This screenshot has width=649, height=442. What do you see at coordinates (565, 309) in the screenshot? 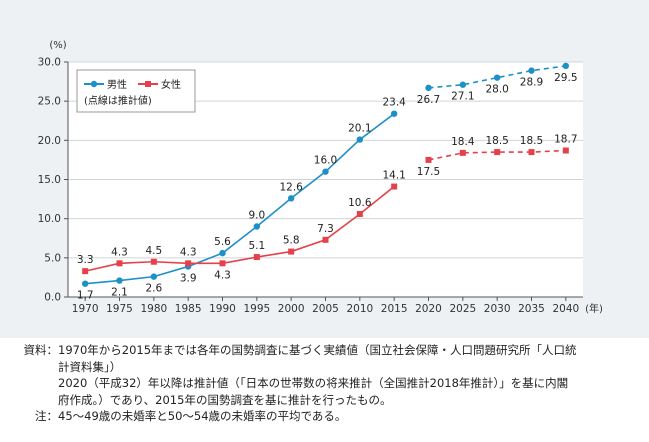
I see `x-tick-label: 2040` at bounding box center [565, 309].